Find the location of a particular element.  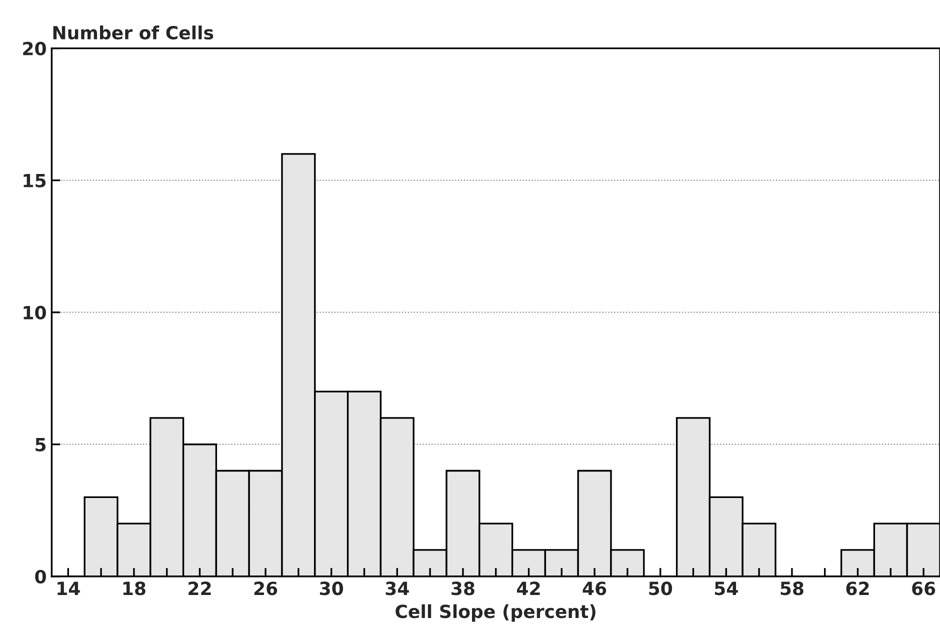

x-tick-label: 14 is located at coordinates (69, 588).